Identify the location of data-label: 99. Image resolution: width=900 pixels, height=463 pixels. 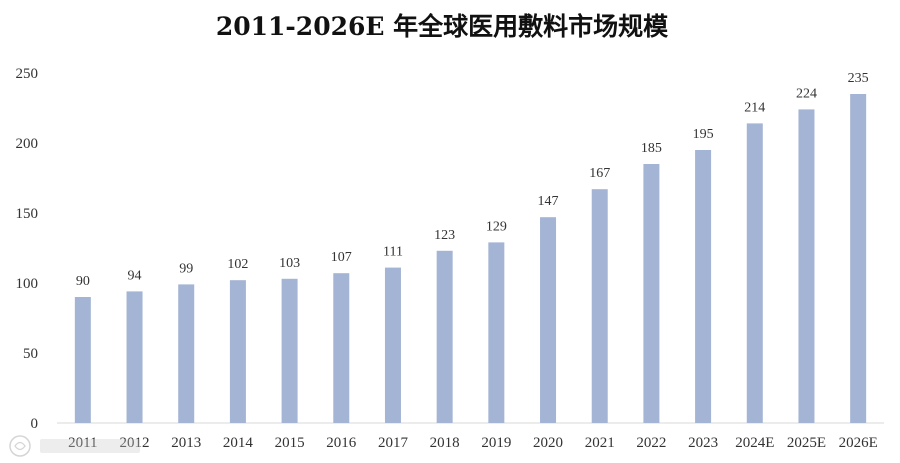
(186, 268).